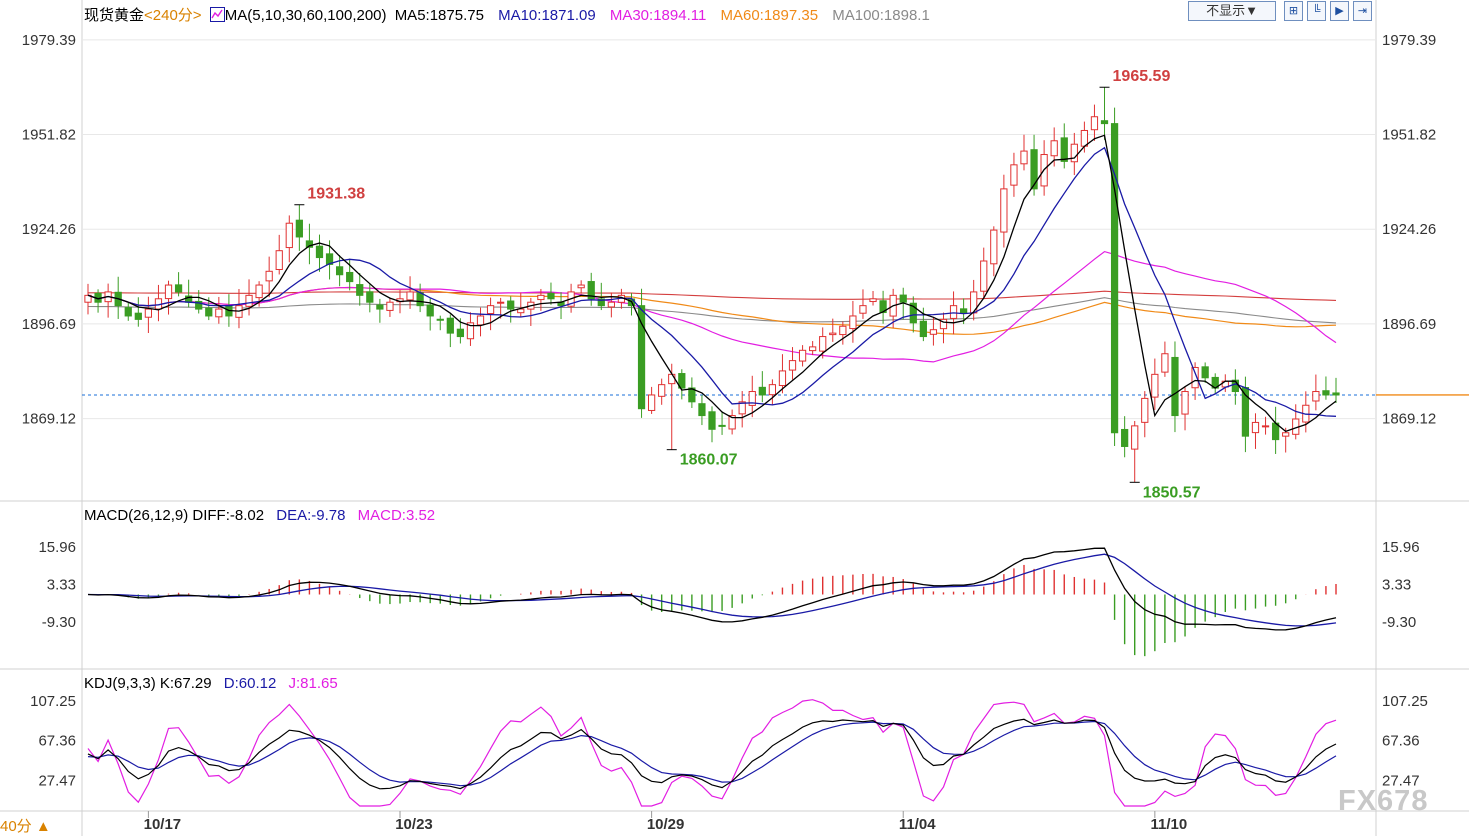 The width and height of the screenshot is (1469, 836). Describe the element at coordinates (1316, 11) in the screenshot. I see `compare-icon: ╚` at that location.